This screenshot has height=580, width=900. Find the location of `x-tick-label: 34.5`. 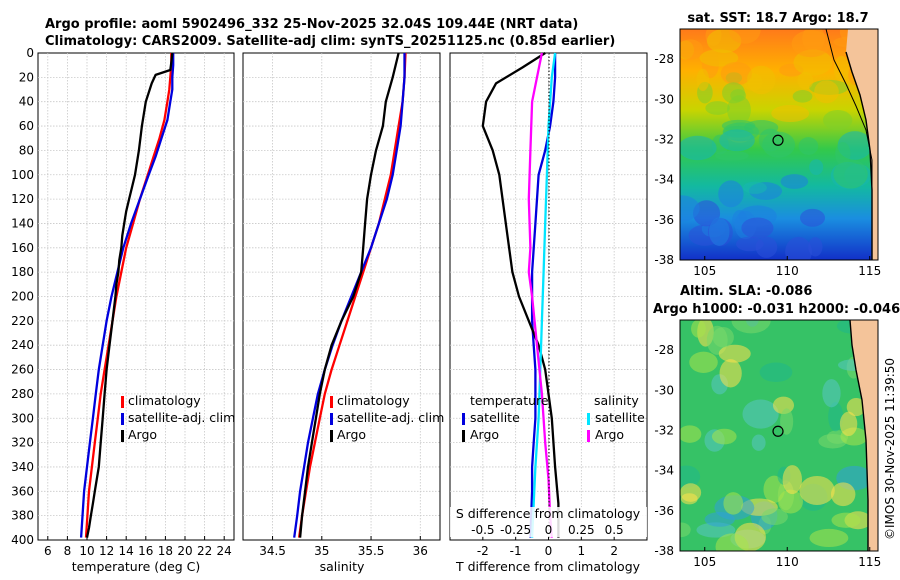

x-tick-label: 34.5 is located at coordinates (272, 551).